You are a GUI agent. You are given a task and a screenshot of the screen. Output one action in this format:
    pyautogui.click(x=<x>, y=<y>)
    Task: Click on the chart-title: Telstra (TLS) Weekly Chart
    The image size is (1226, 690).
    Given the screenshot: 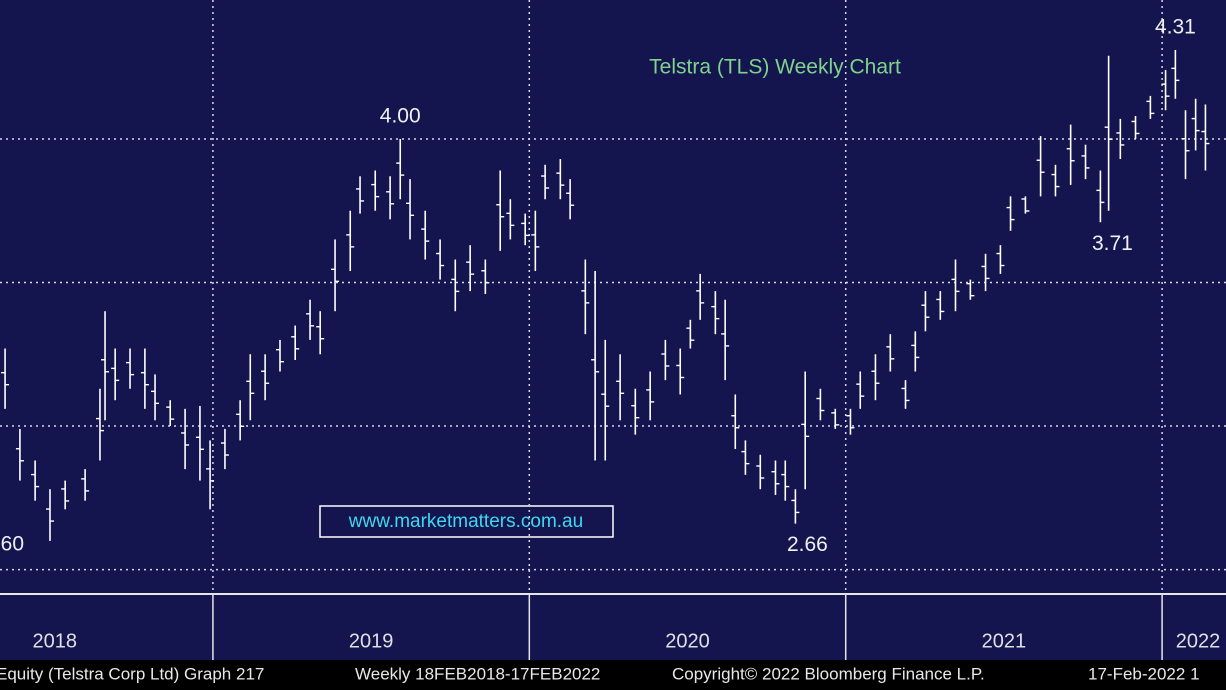 What is the action you would take?
    pyautogui.click(x=775, y=67)
    